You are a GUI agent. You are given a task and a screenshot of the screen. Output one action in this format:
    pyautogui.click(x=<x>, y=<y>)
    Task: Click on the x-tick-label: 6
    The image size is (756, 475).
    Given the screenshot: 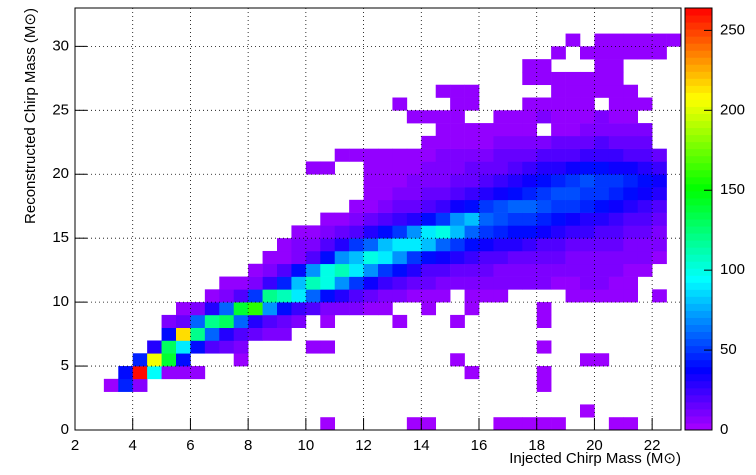 What is the action you would take?
    pyautogui.click(x=190, y=445)
    